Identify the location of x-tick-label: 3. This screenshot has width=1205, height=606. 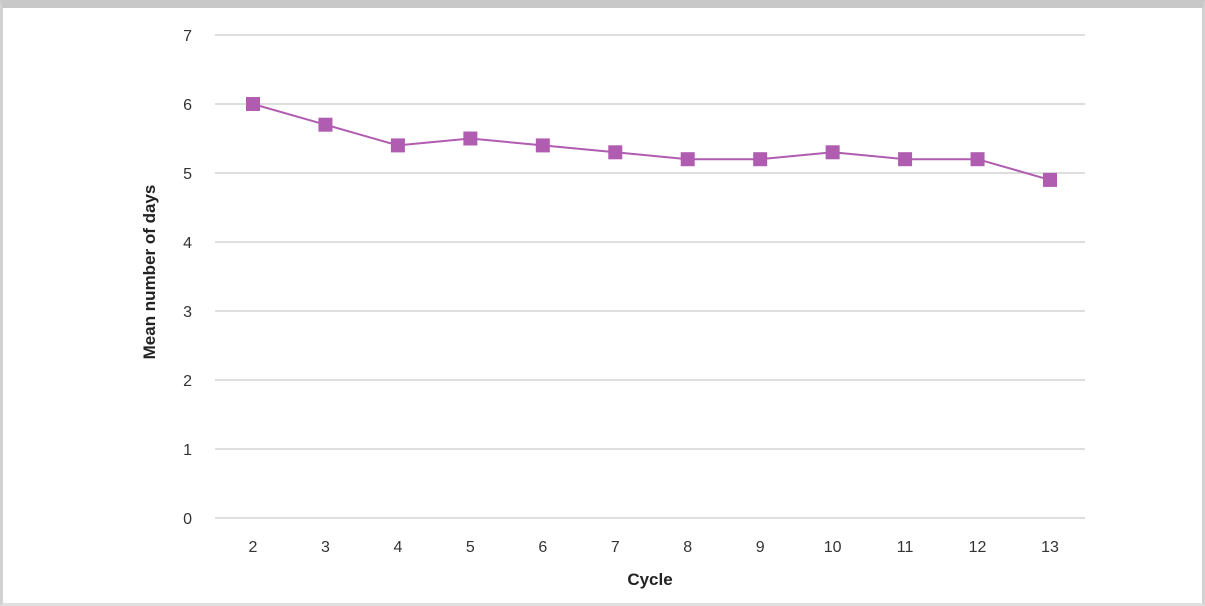
(325, 547).